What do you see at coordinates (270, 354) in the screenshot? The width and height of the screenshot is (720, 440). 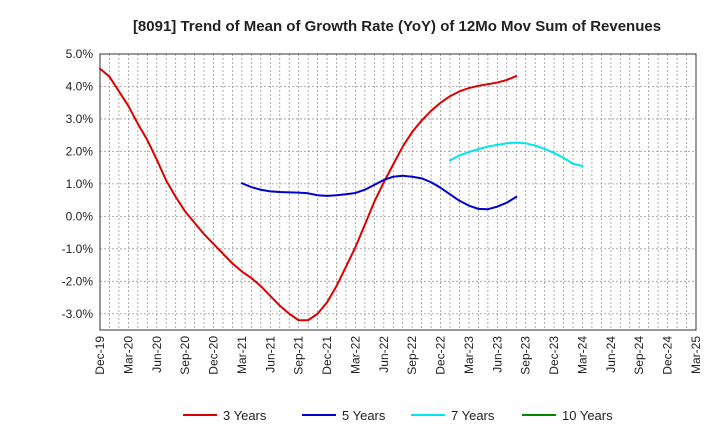 I see `x-tick-label: Jun-21` at bounding box center [270, 354].